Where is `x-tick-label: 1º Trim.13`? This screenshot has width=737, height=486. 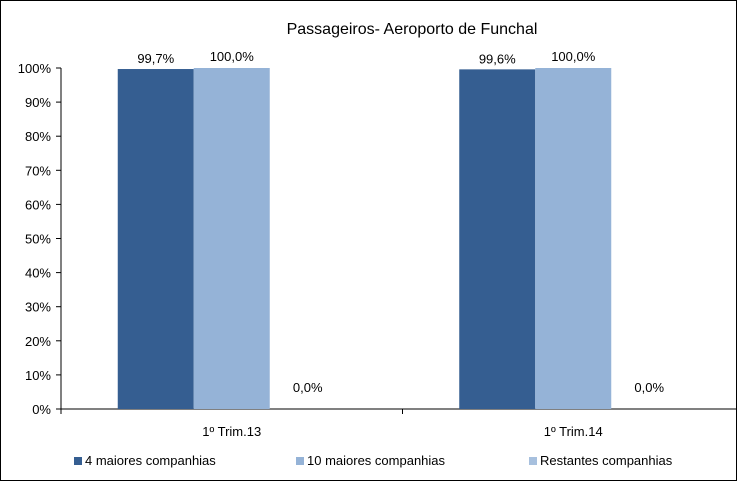
x-tick-label: 1º Trim.13 is located at coordinates (231, 431).